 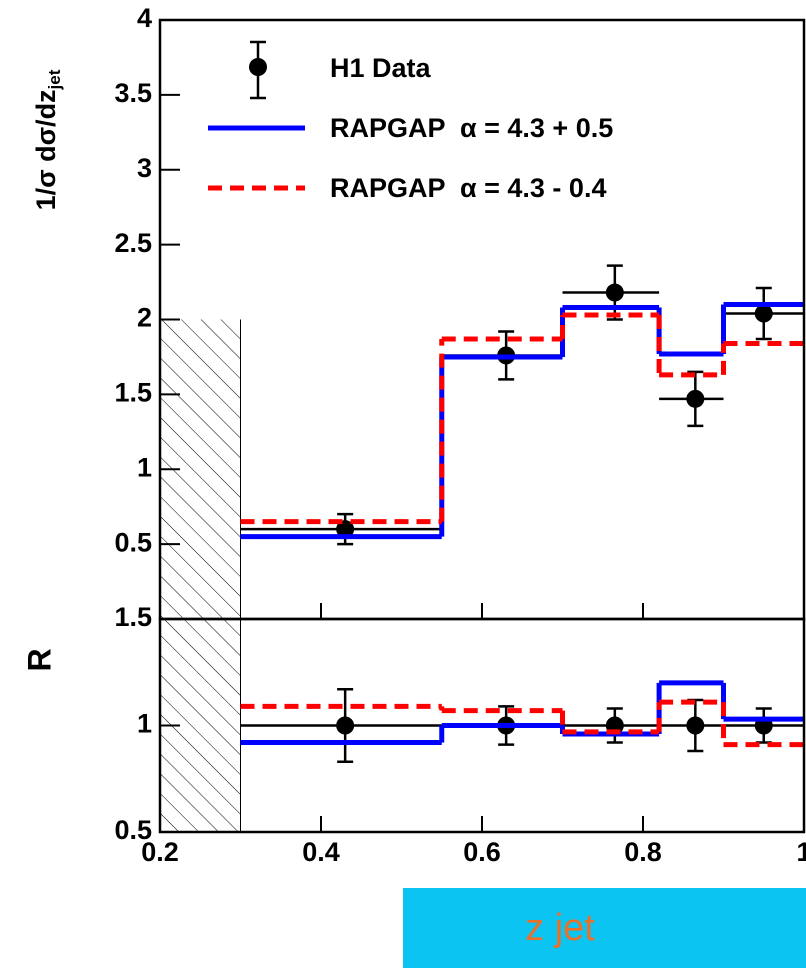 I want to click on y-tick-label: 2.5, so click(x=133, y=243).